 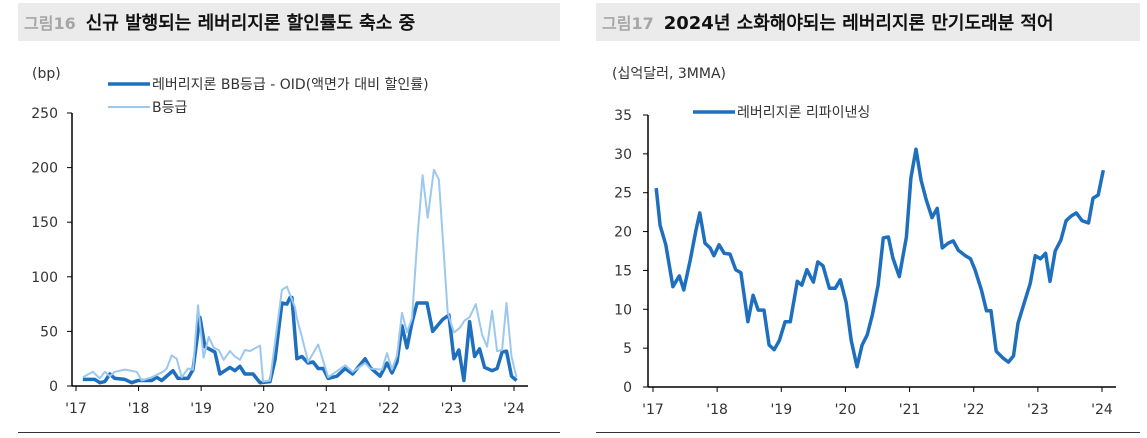 What do you see at coordinates (44, 169) in the screenshot?
I see `y-tick-label: 200` at bounding box center [44, 169].